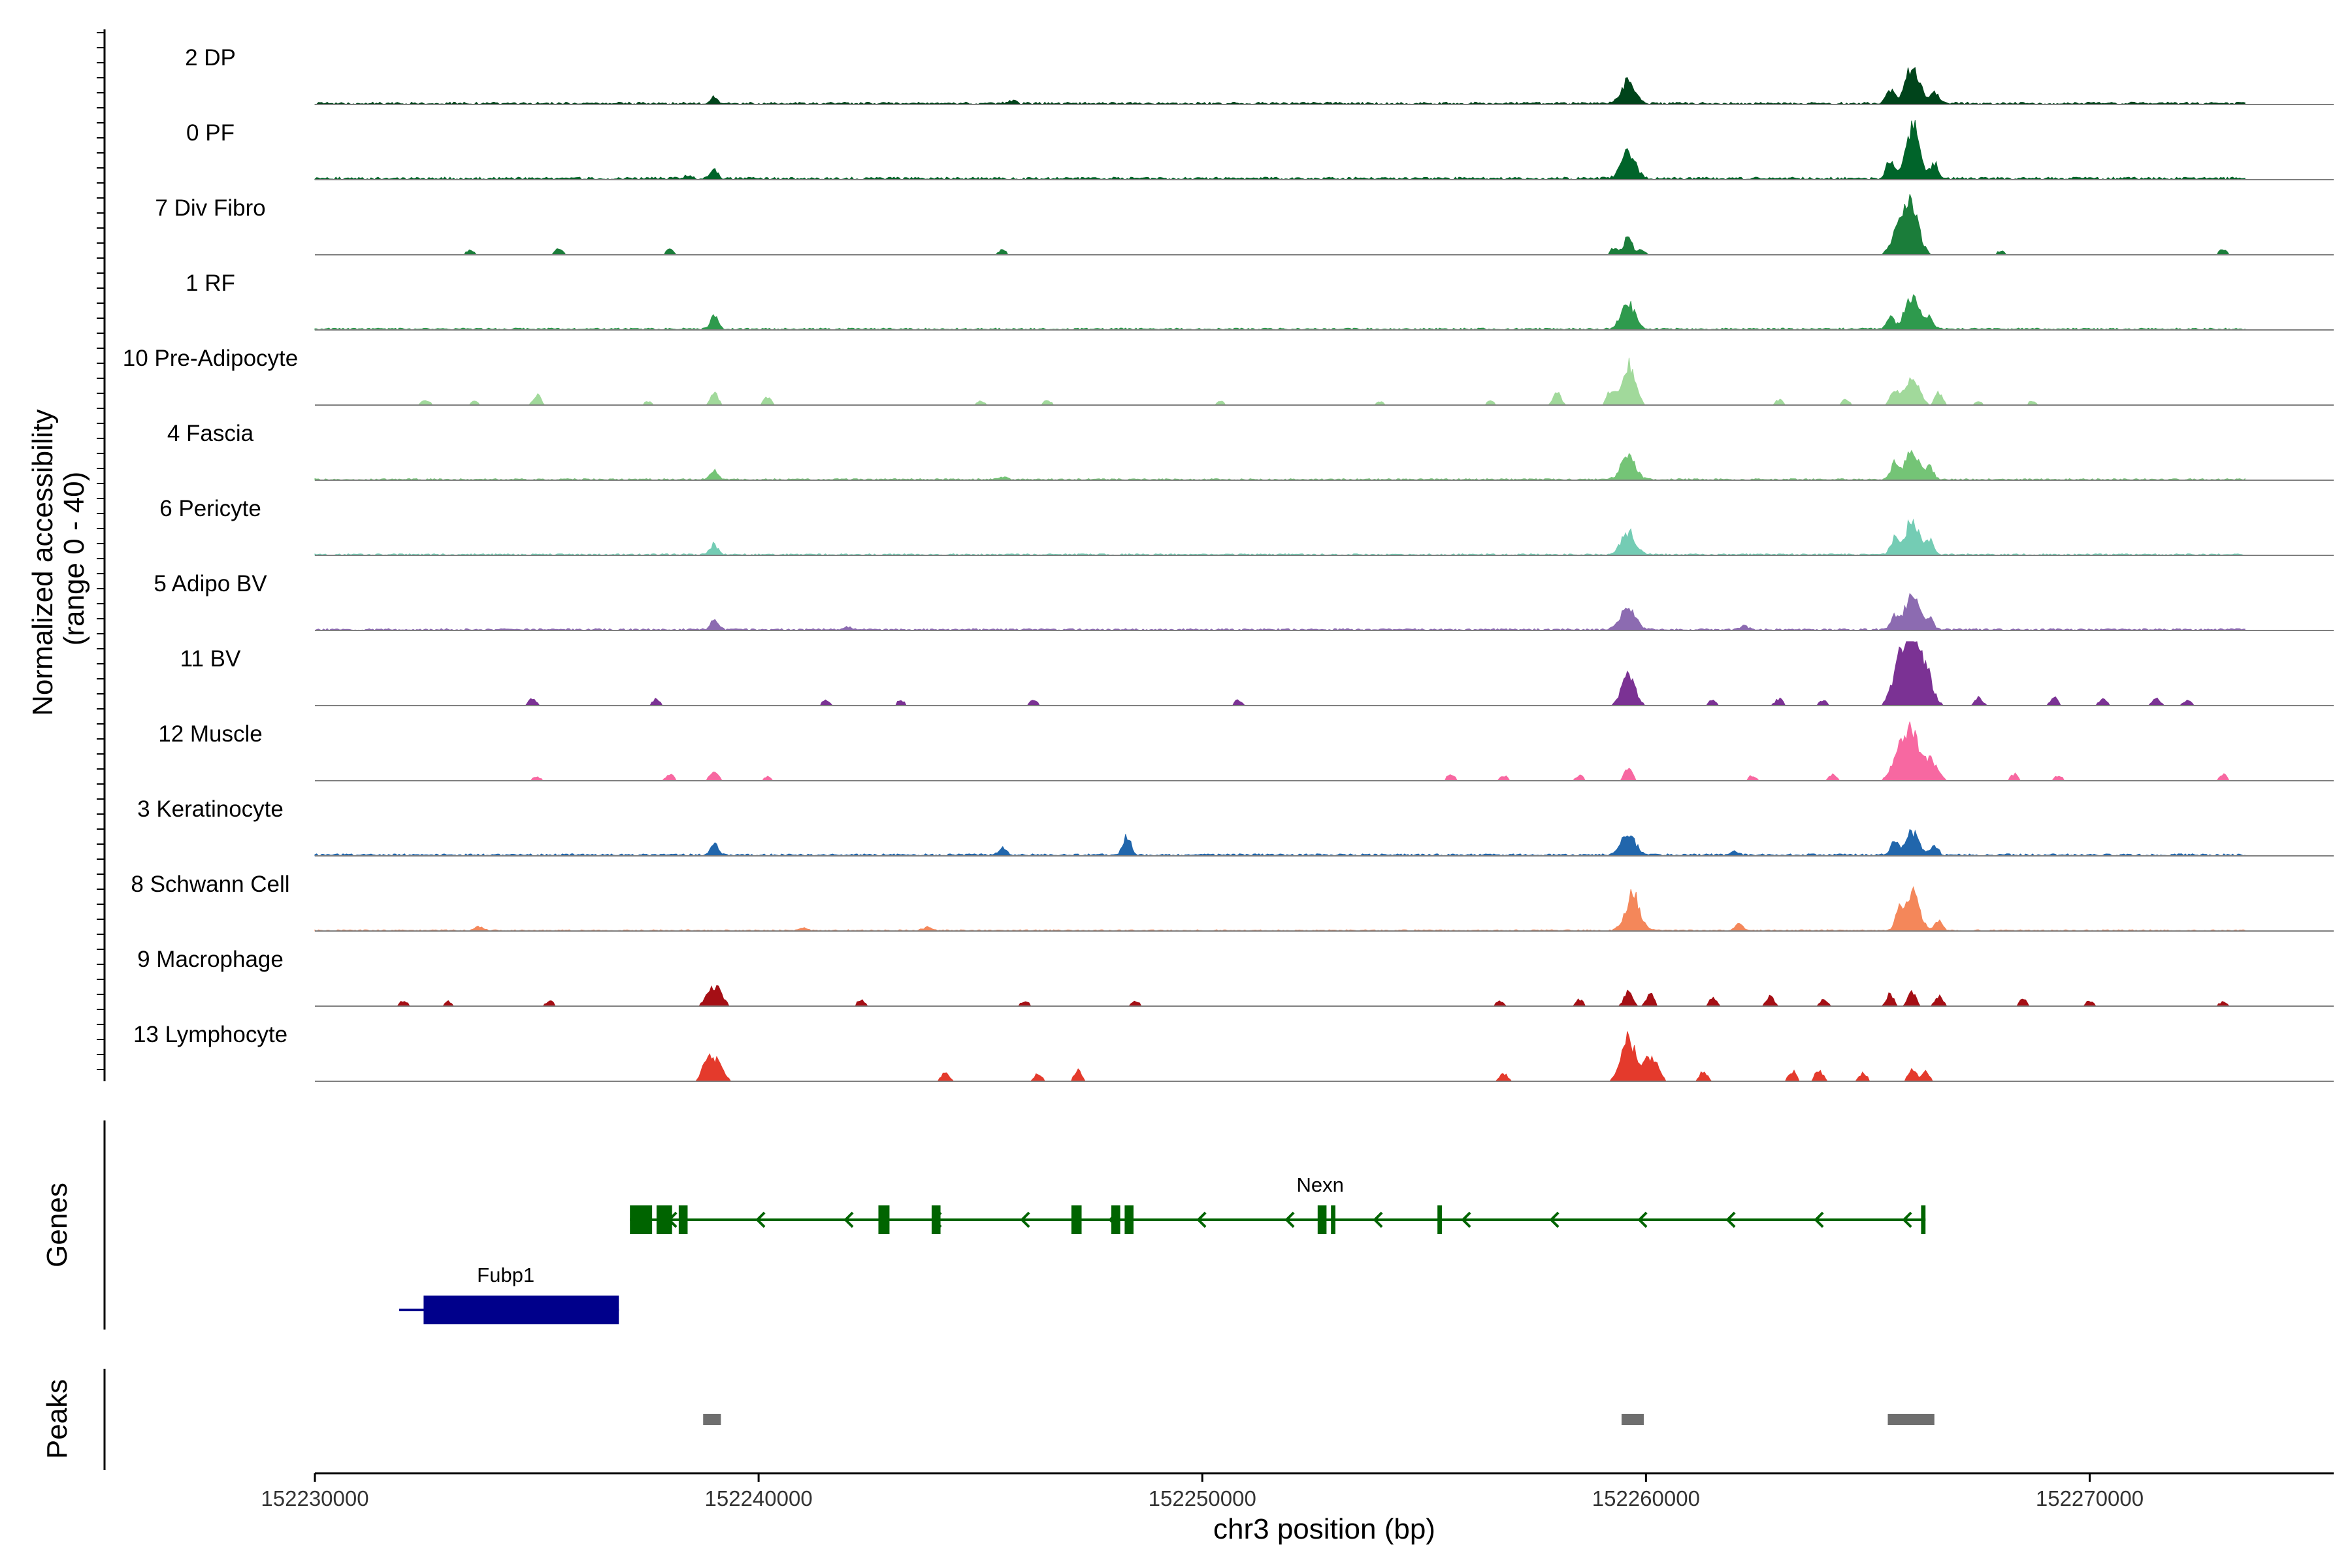 This screenshot has height=1568, width=2352. Describe the element at coordinates (57, 1419) in the screenshot. I see `peaks-panel-label: Peaks` at that location.